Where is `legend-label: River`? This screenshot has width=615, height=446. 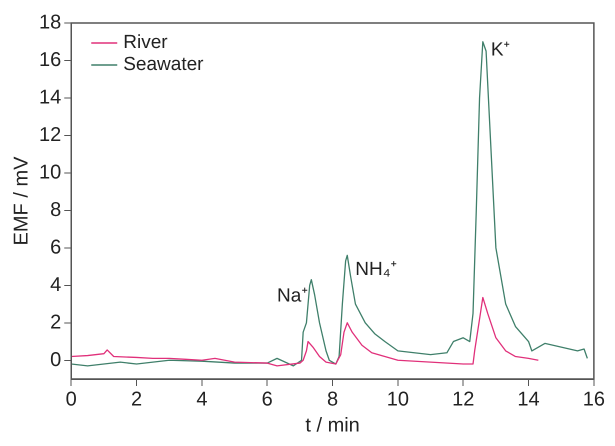 legend-label: River is located at coordinates (145, 43).